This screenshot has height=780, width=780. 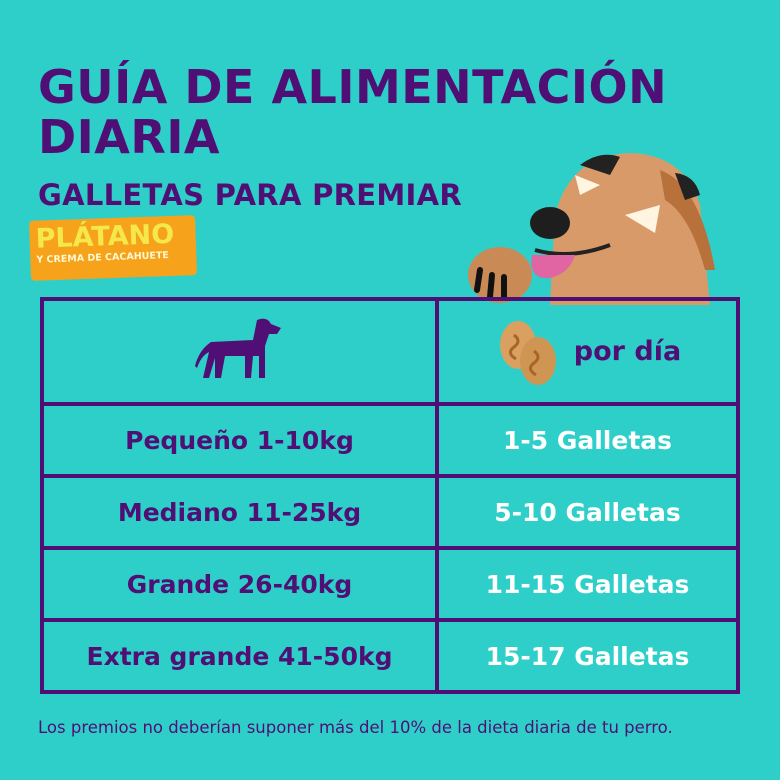 I want to click on size-cell: Grande 26-40kg, so click(x=239, y=584).